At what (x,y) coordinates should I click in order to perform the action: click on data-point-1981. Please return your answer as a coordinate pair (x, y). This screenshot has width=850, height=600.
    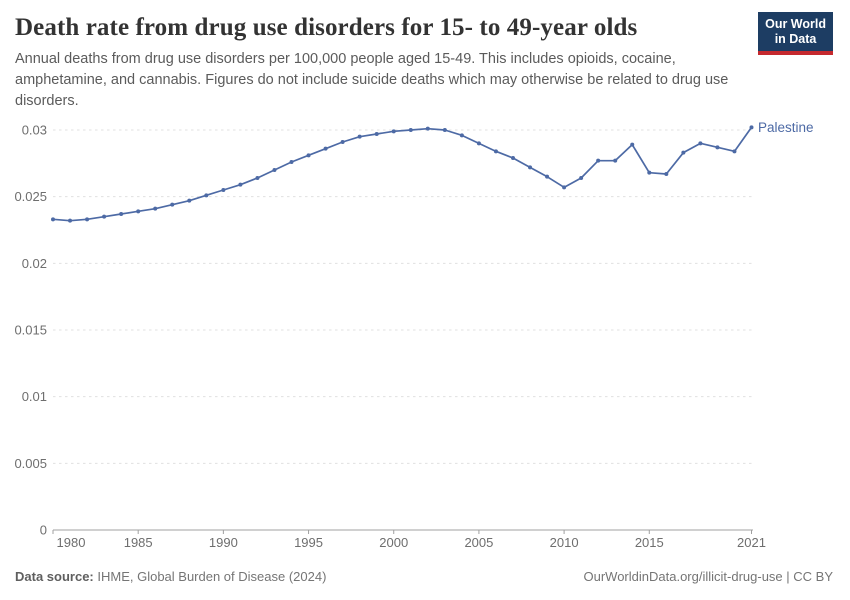
    Looking at the image, I should click on (70, 220).